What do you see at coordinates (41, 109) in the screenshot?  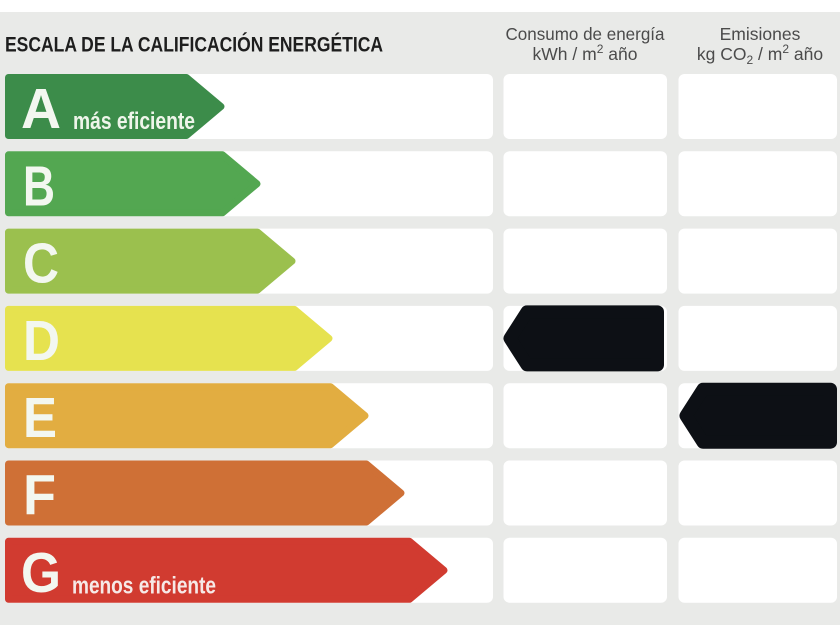 I see `svg-text: A` at bounding box center [41, 109].